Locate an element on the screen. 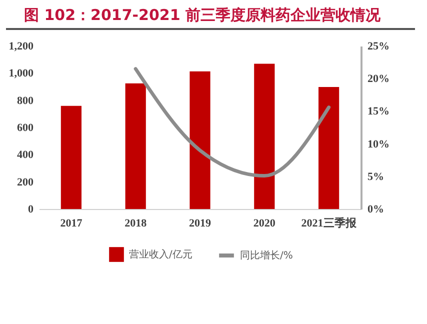 The width and height of the screenshot is (427, 324). y-tick-label: 200 is located at coordinates (25, 182).